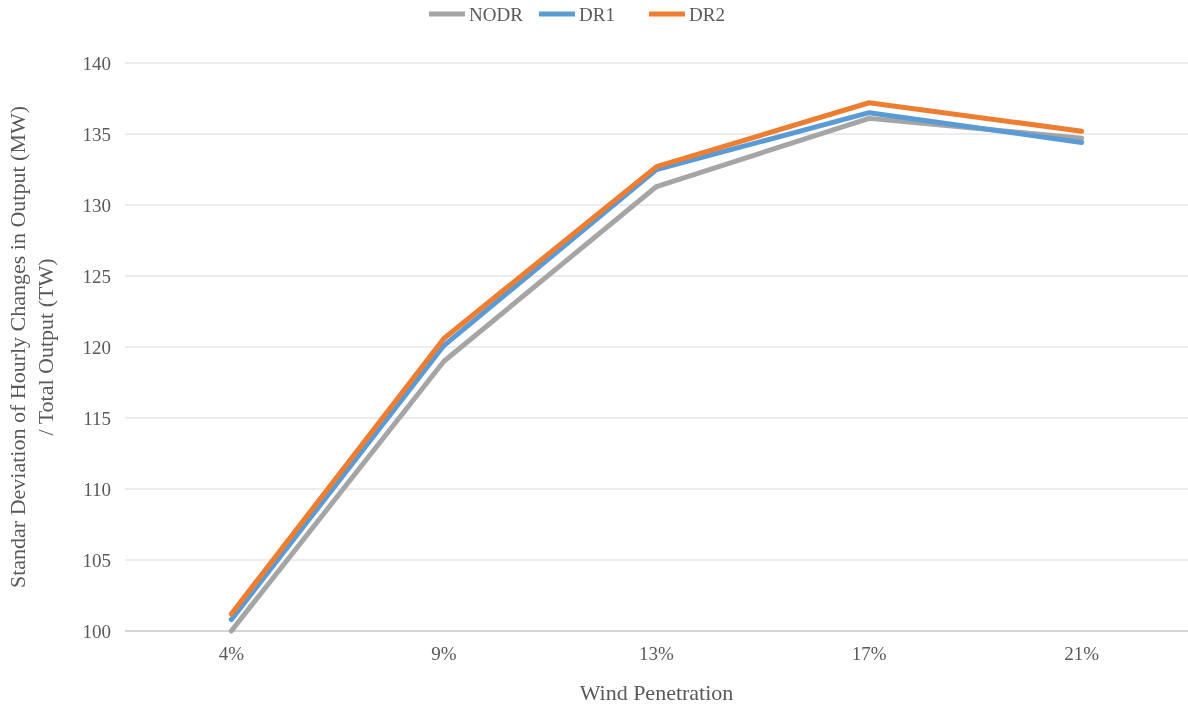  What do you see at coordinates (657, 653) in the screenshot?
I see `x-tick-label: 13%` at bounding box center [657, 653].